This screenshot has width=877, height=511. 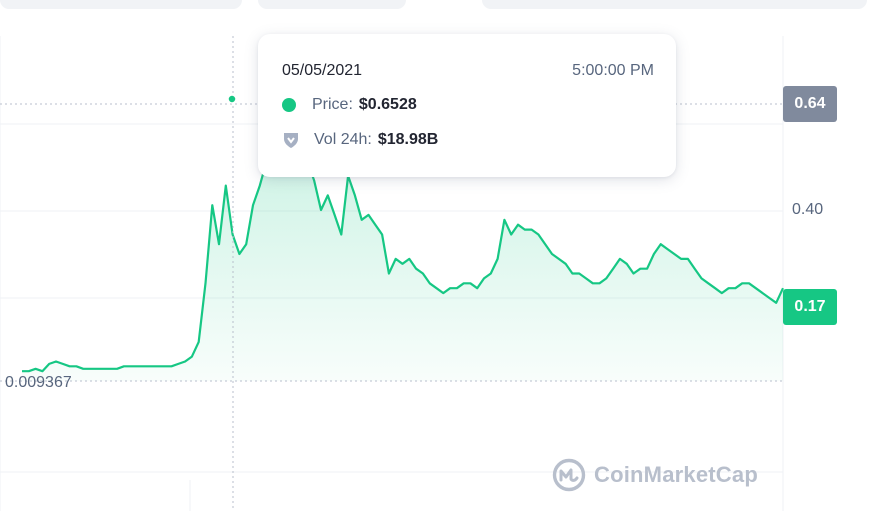 I want to click on tooltip-price-label: Price:, so click(x=332, y=104).